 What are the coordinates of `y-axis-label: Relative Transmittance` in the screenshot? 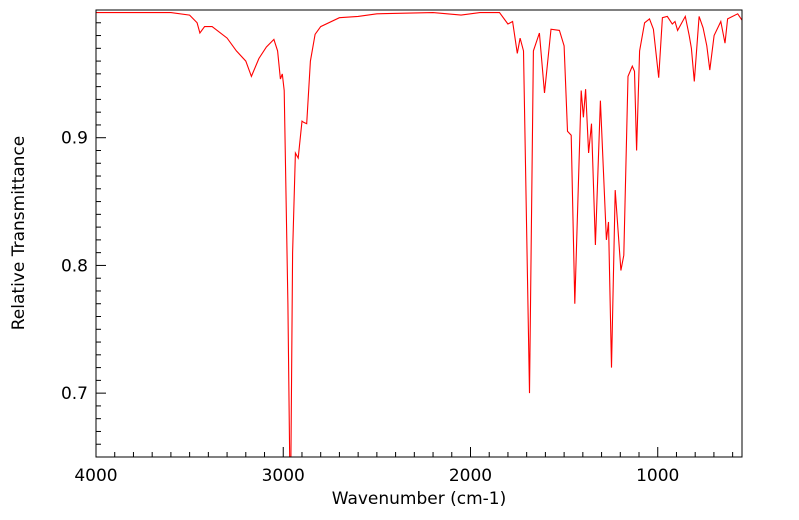 It's located at (19, 233).